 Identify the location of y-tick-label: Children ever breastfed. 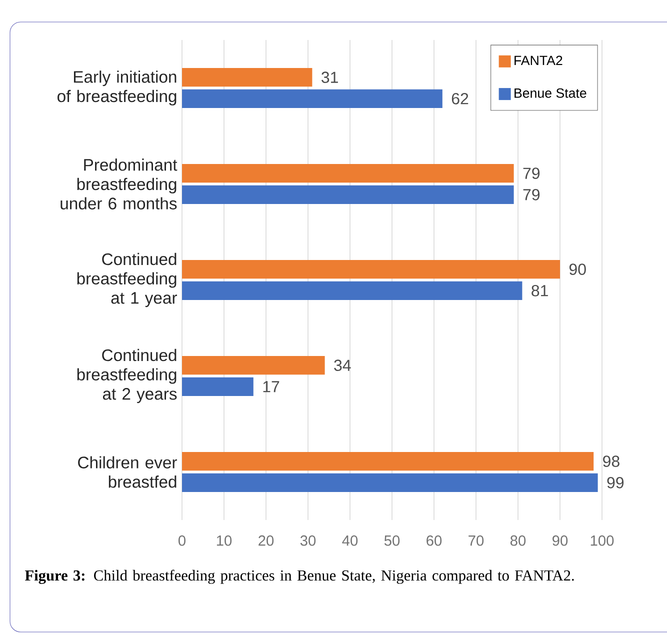
(127, 472).